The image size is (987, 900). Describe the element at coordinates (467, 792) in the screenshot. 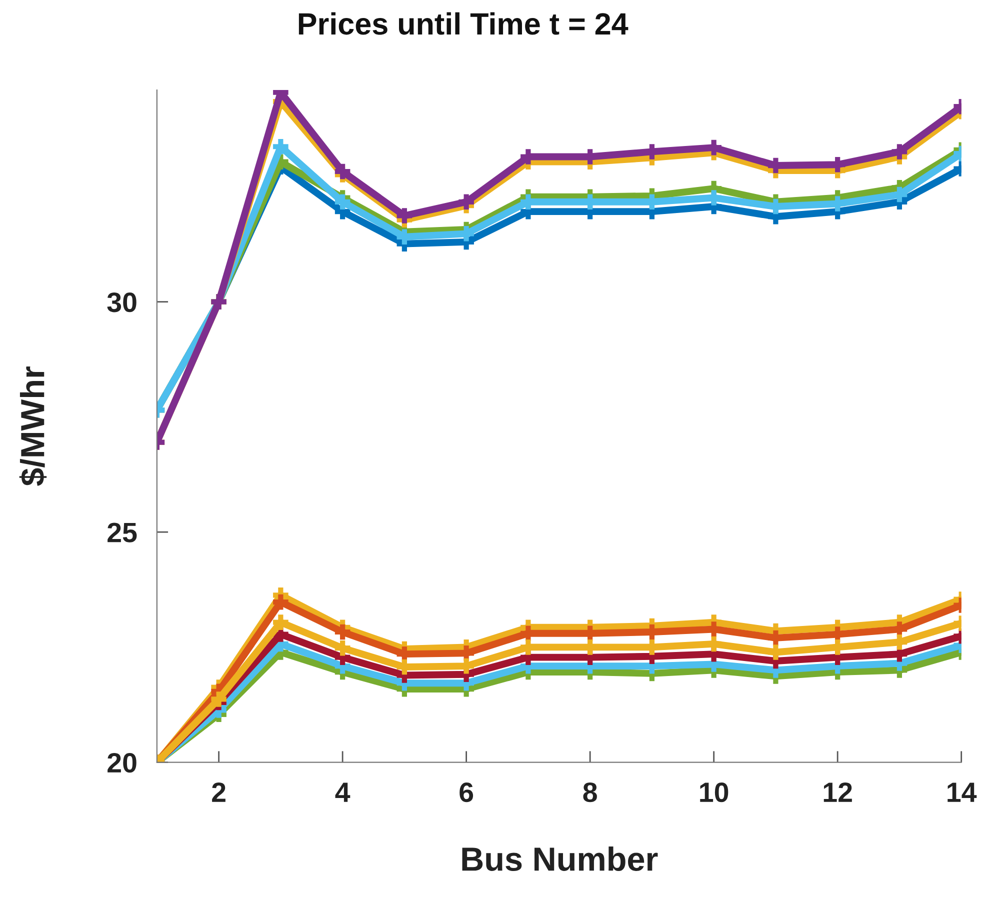

I see `x-tick-label: 6` at that location.